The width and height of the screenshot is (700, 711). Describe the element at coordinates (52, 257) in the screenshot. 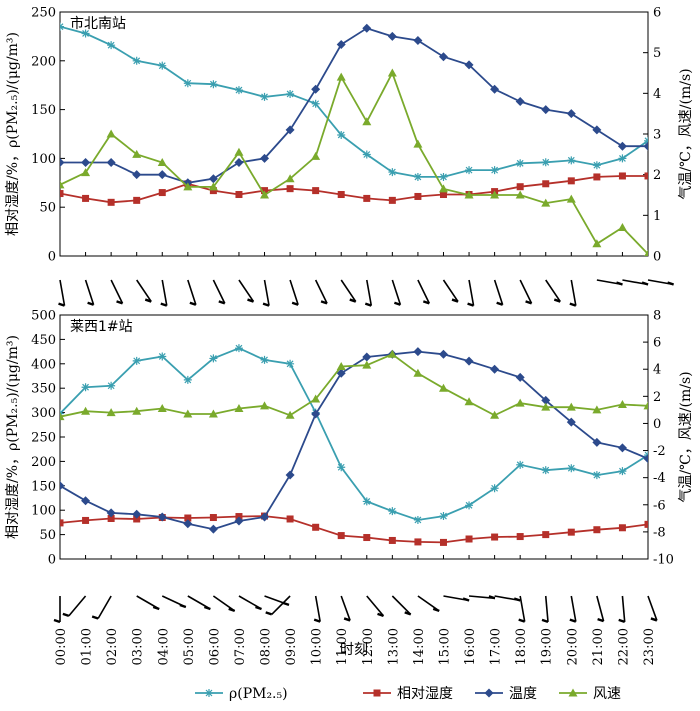

I see `left-tick-label: 0` at that location.